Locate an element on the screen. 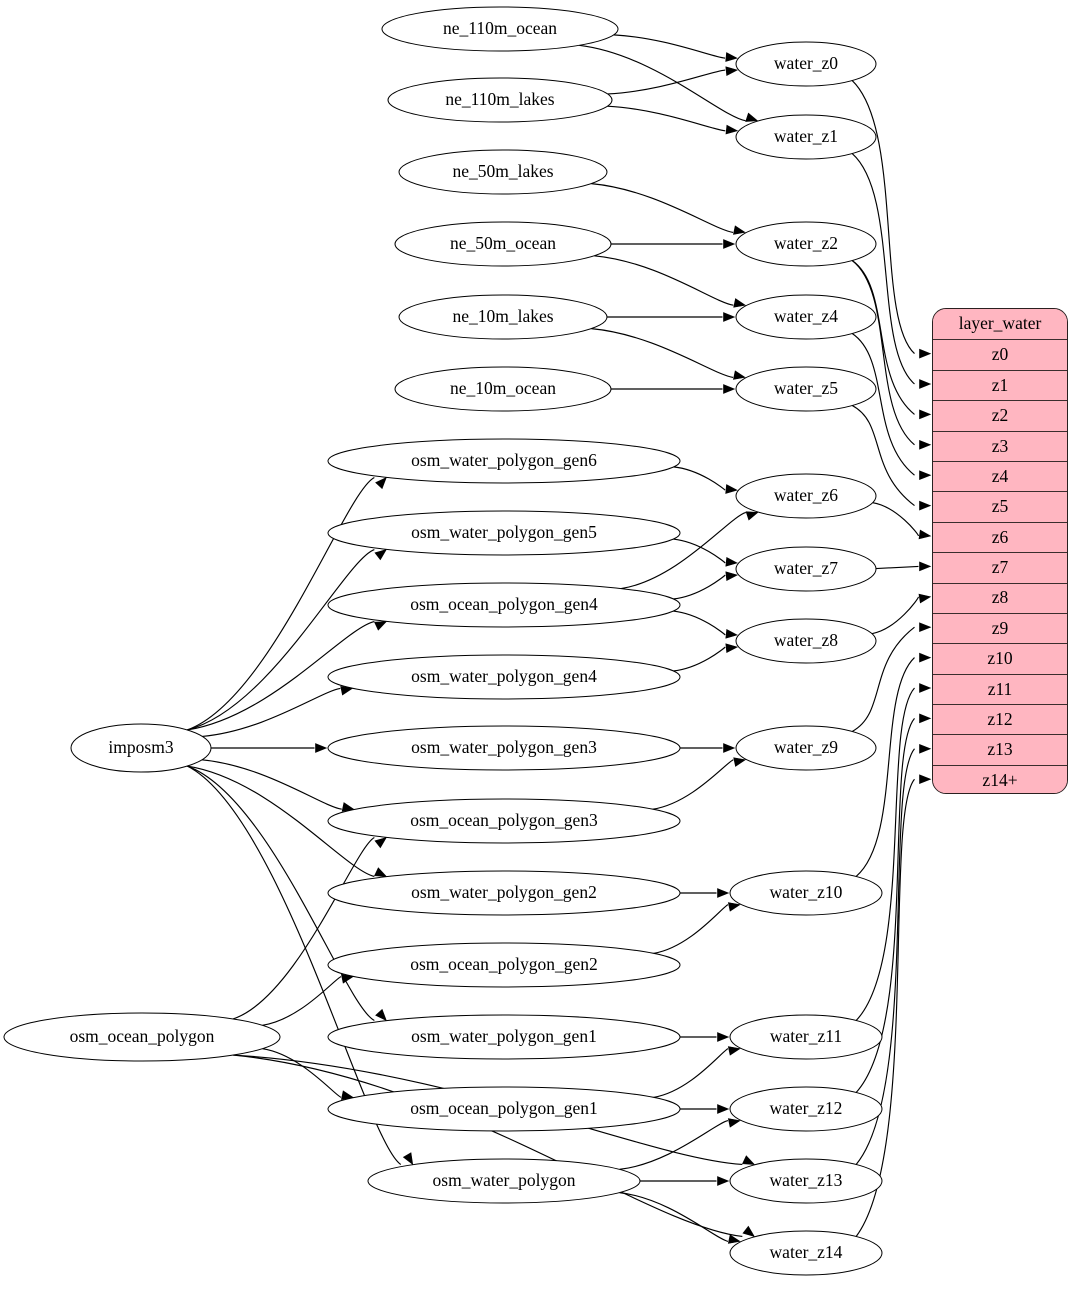 This screenshot has width=1073, height=1296. node-water_z4: water_z4 is located at coordinates (806, 317).